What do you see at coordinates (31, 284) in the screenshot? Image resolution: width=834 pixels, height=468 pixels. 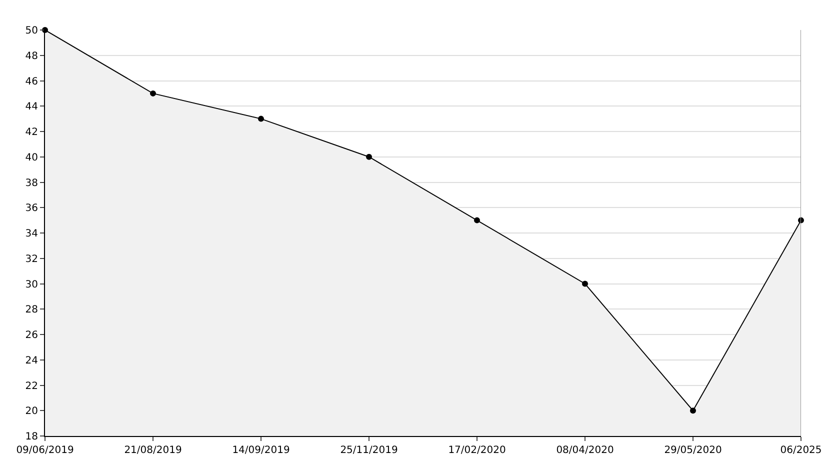 I see `y-tick-label: 30` at bounding box center [31, 284].